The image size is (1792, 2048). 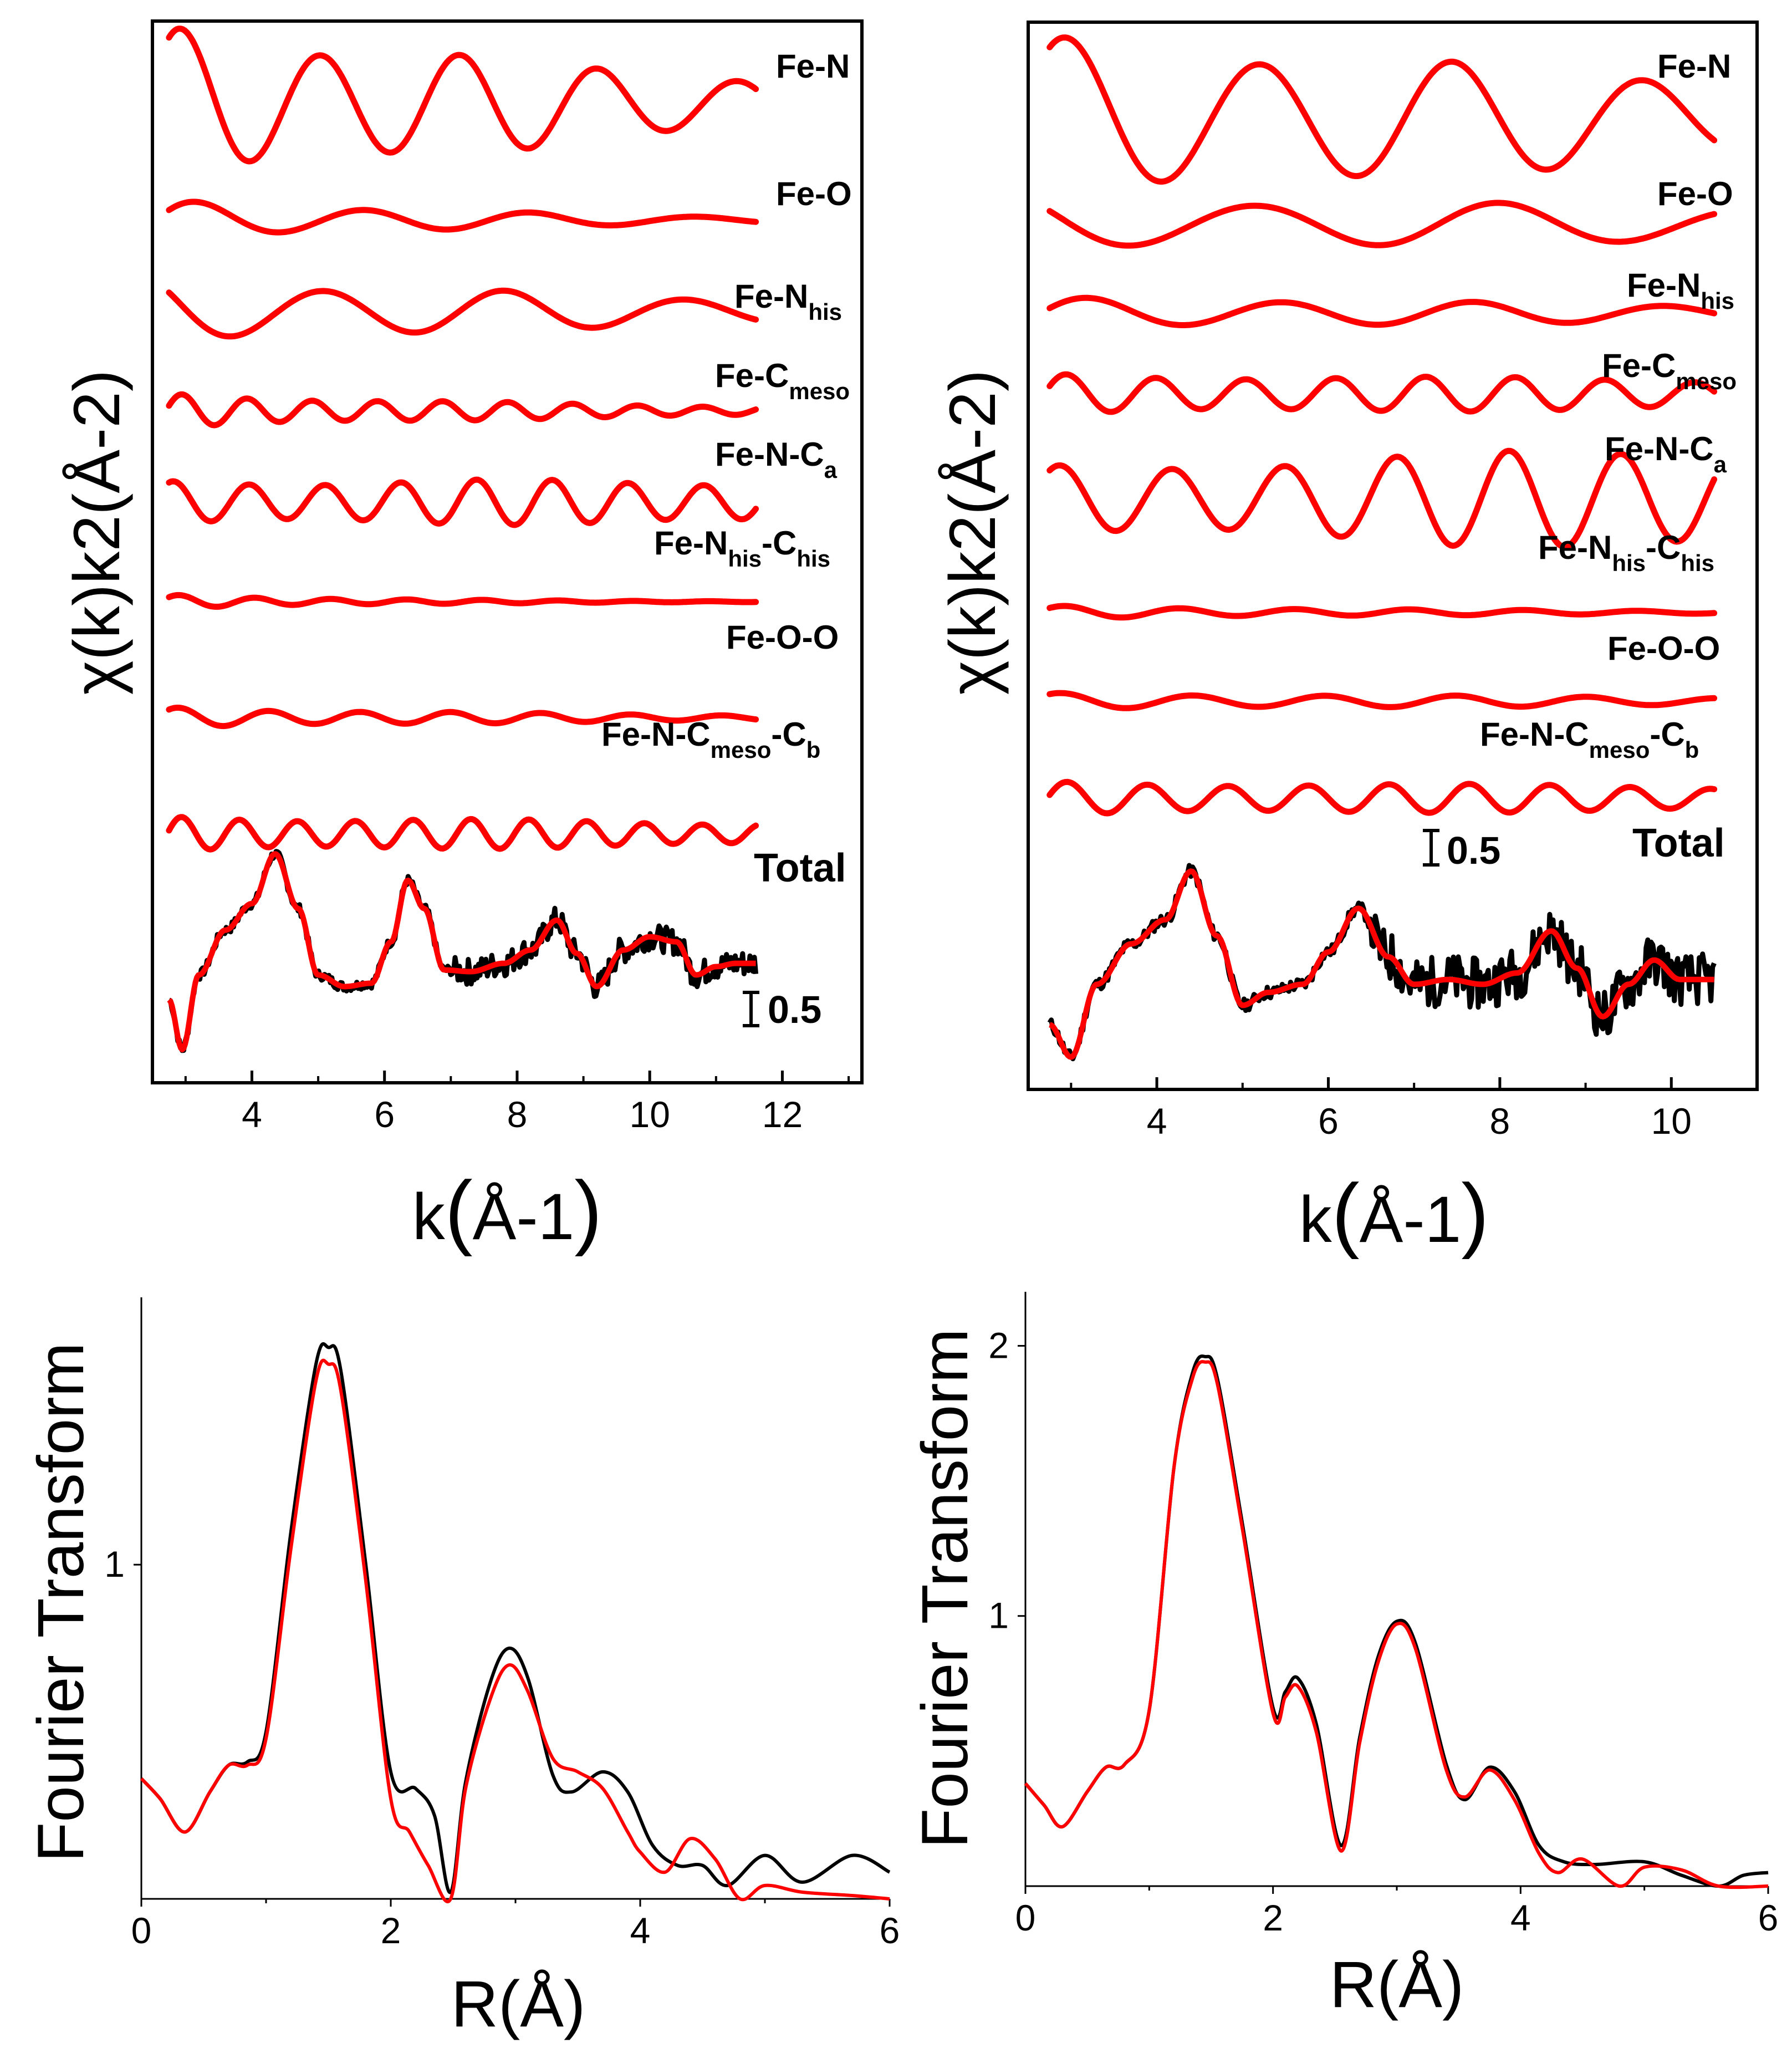 What do you see at coordinates (998, 1345) in the screenshot?
I see `y-tick-label: 2` at bounding box center [998, 1345].